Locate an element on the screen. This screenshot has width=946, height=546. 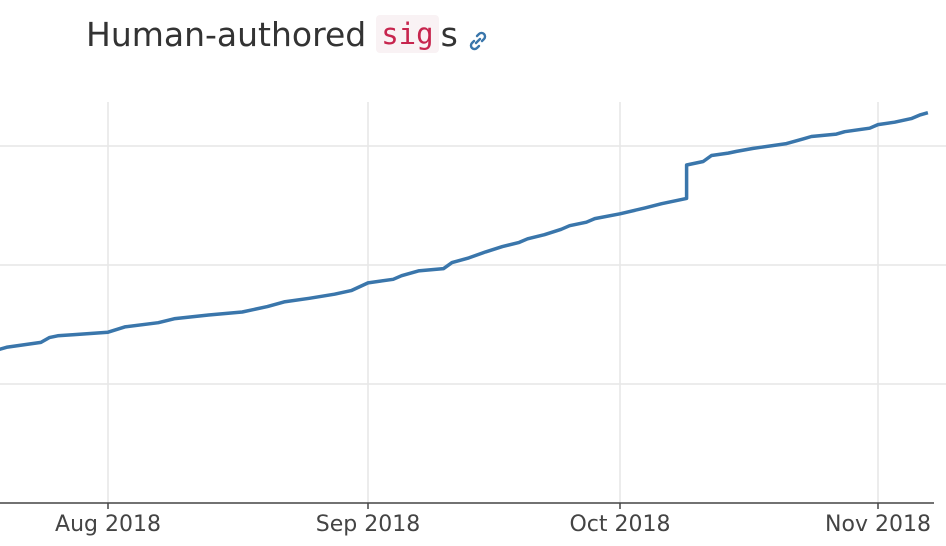
heading-code: sig is located at coordinates (407, 34).